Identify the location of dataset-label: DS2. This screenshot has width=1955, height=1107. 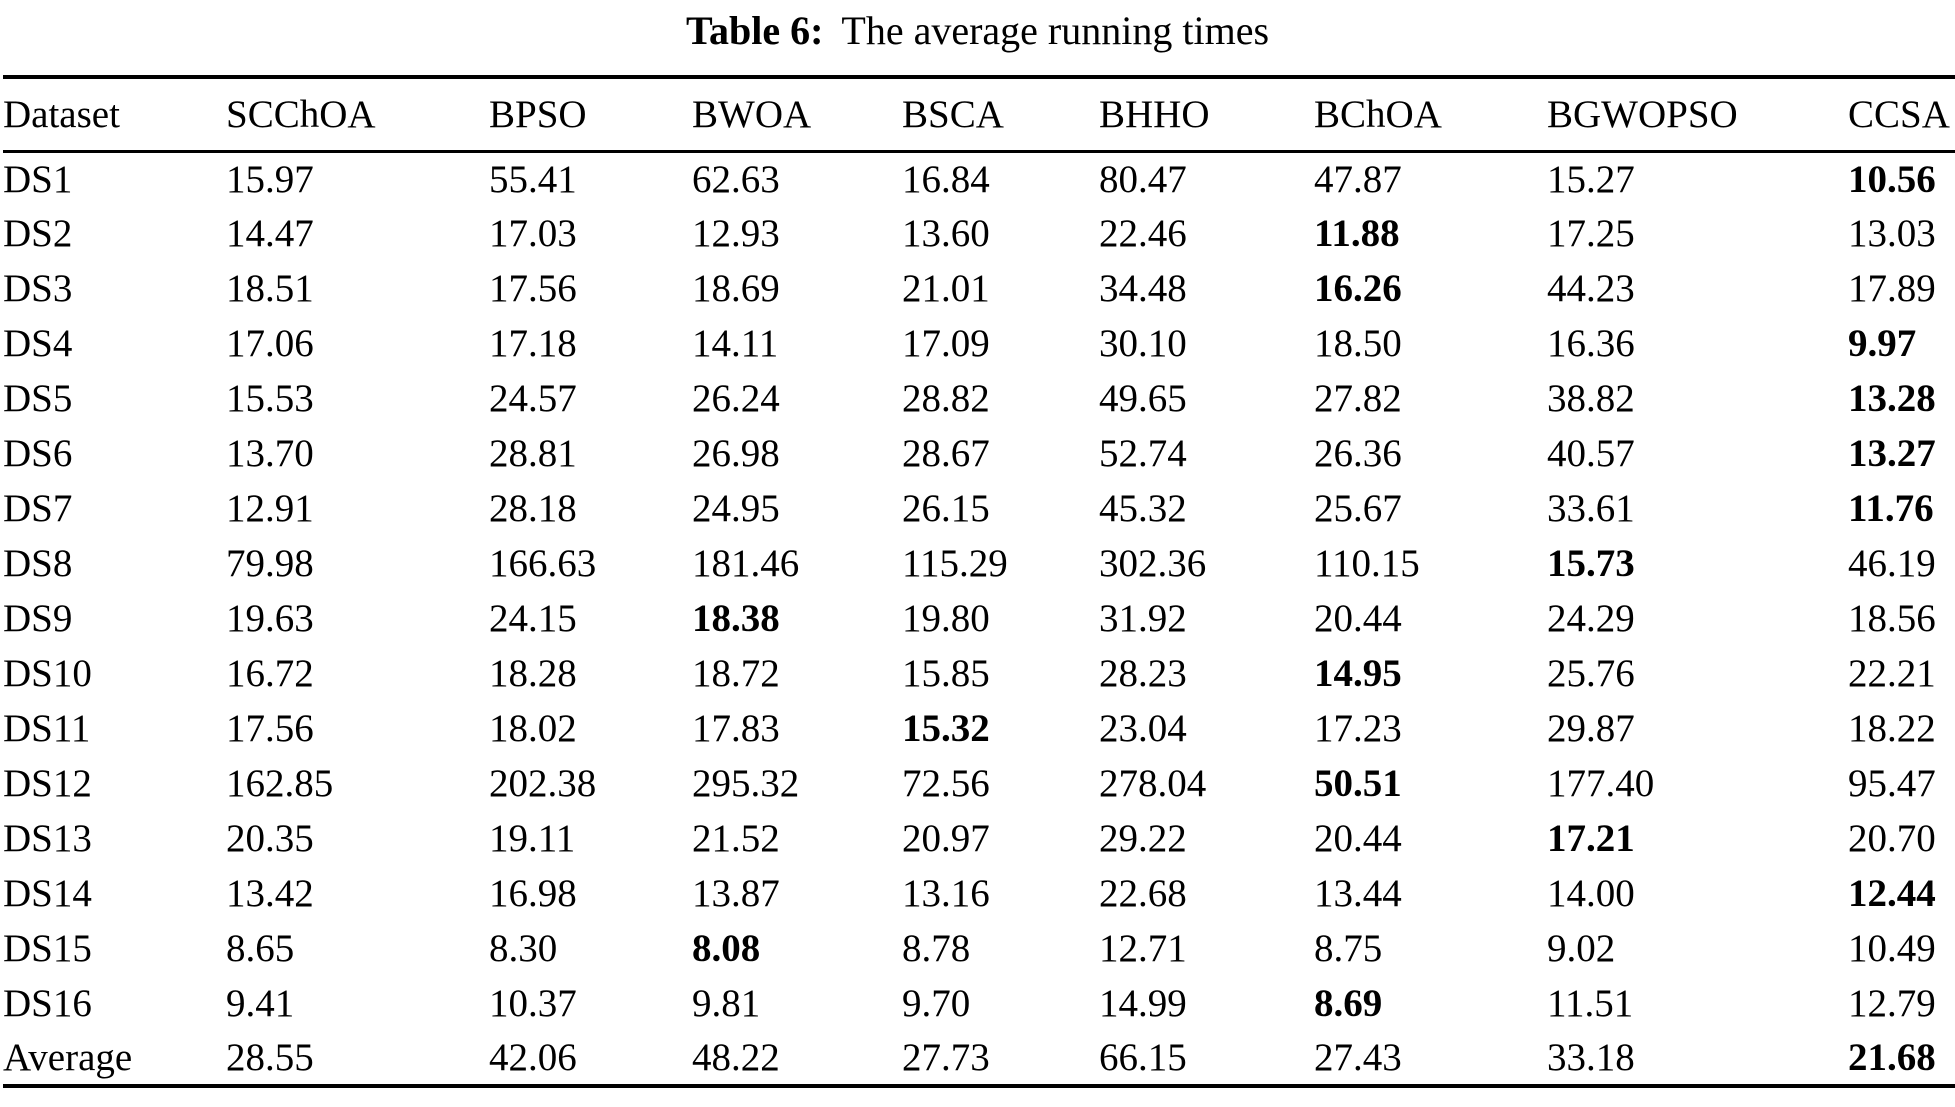
(38, 233).